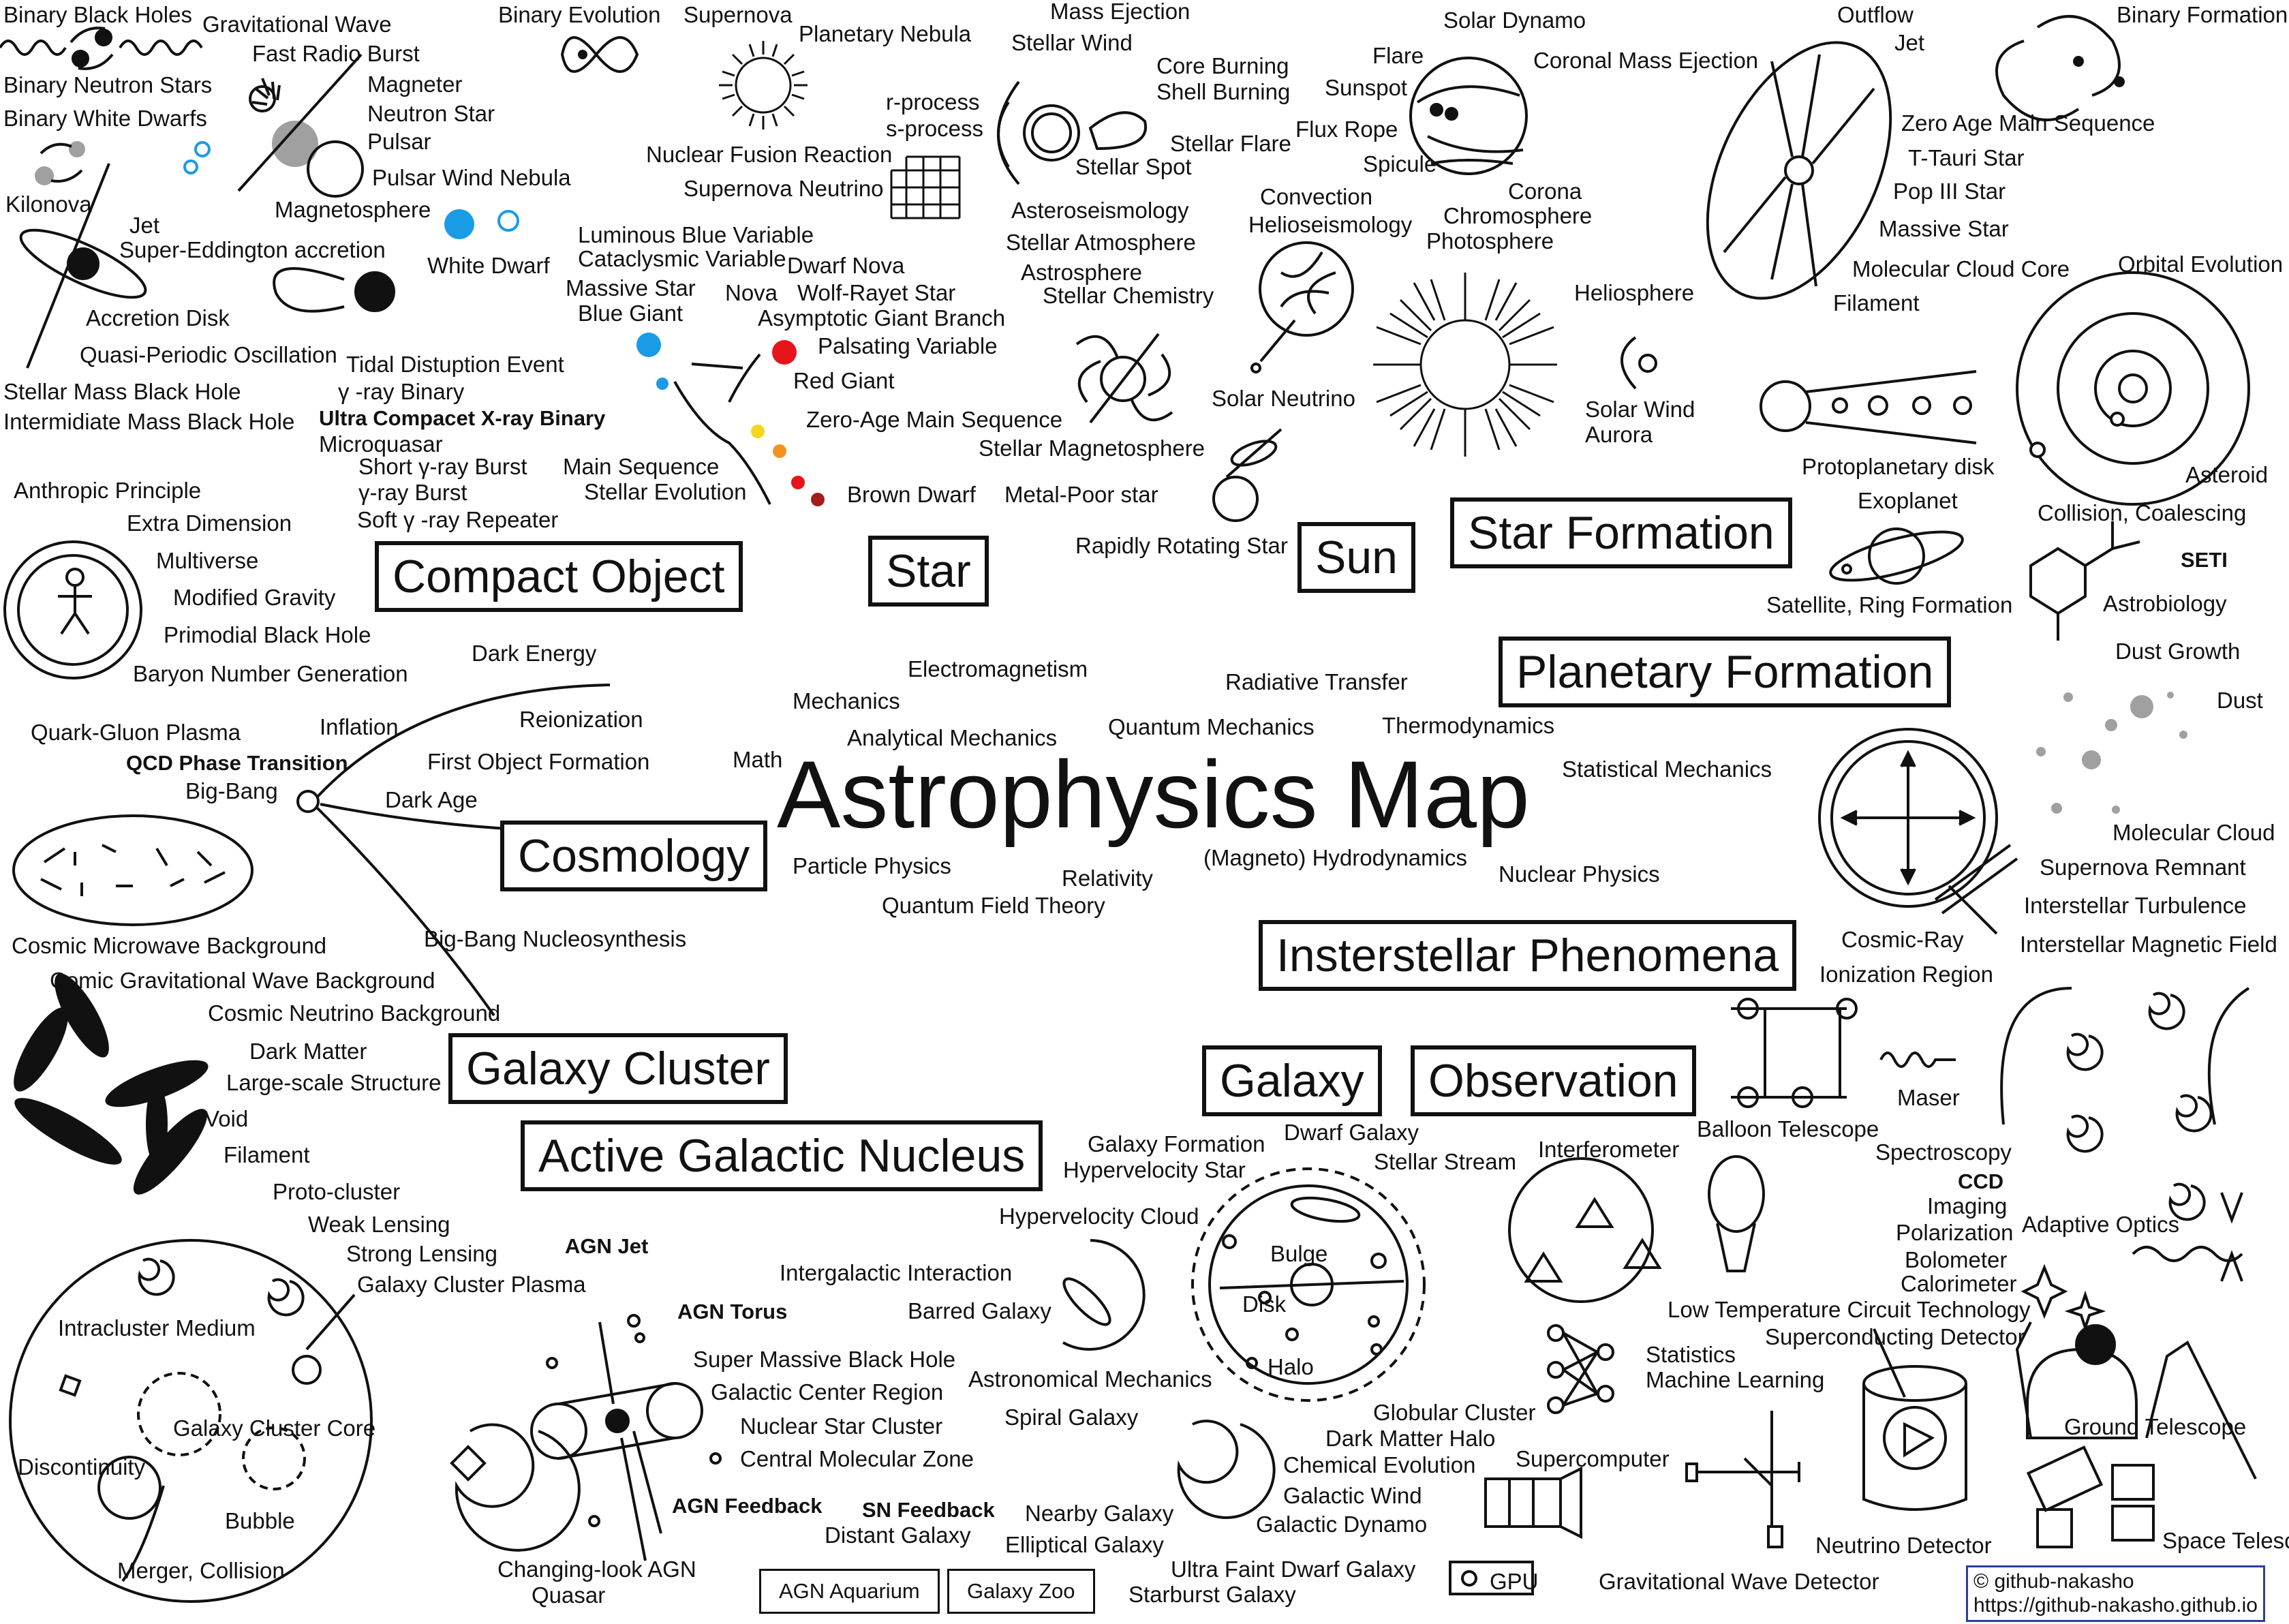  What do you see at coordinates (998, 668) in the screenshot?
I see `topic-label: Electromagnetism` at bounding box center [998, 668].